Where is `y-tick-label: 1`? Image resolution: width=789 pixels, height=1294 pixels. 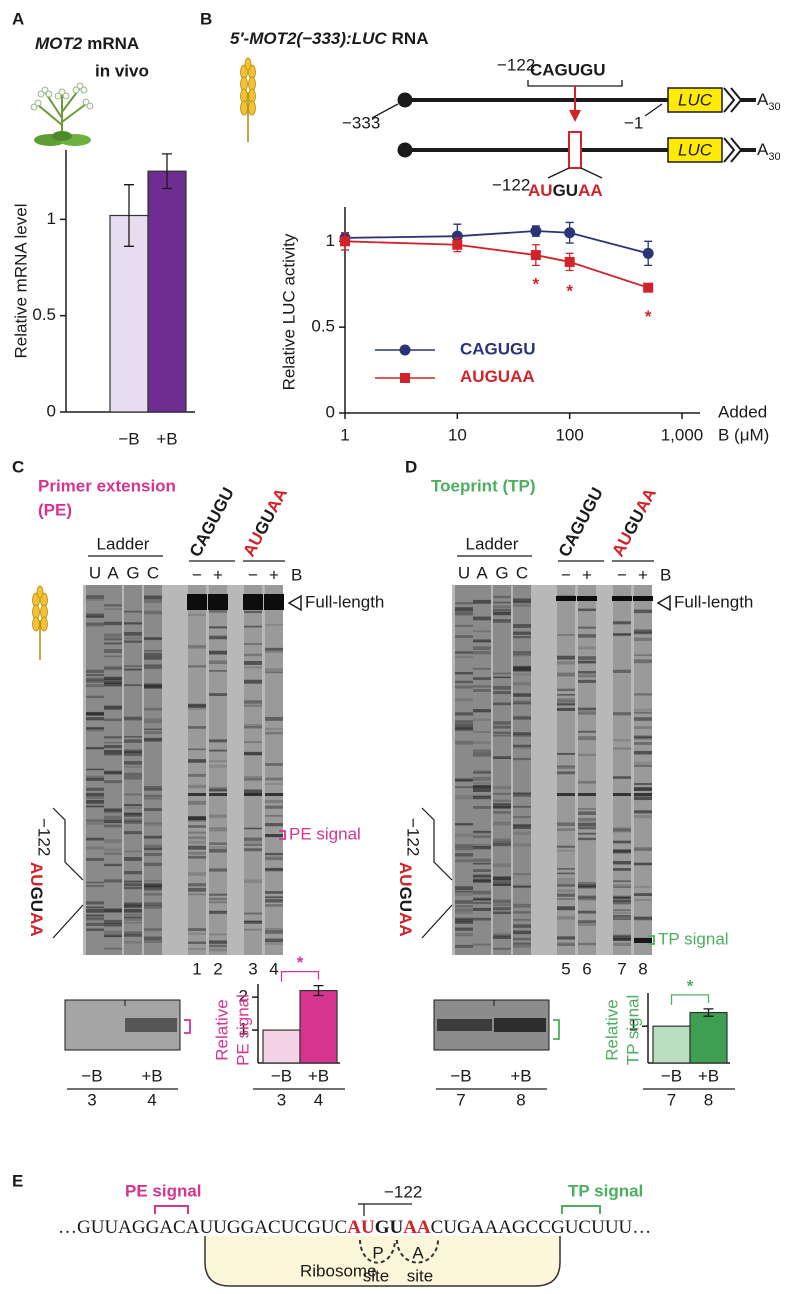
y-tick-label: 1 is located at coordinates (633, 1025).